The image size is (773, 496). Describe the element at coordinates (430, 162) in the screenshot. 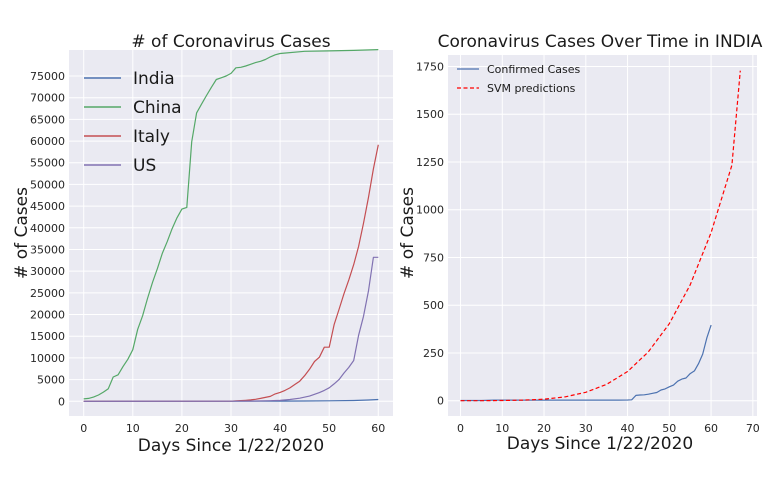

I see `y-tick-label: 1250` at that location.